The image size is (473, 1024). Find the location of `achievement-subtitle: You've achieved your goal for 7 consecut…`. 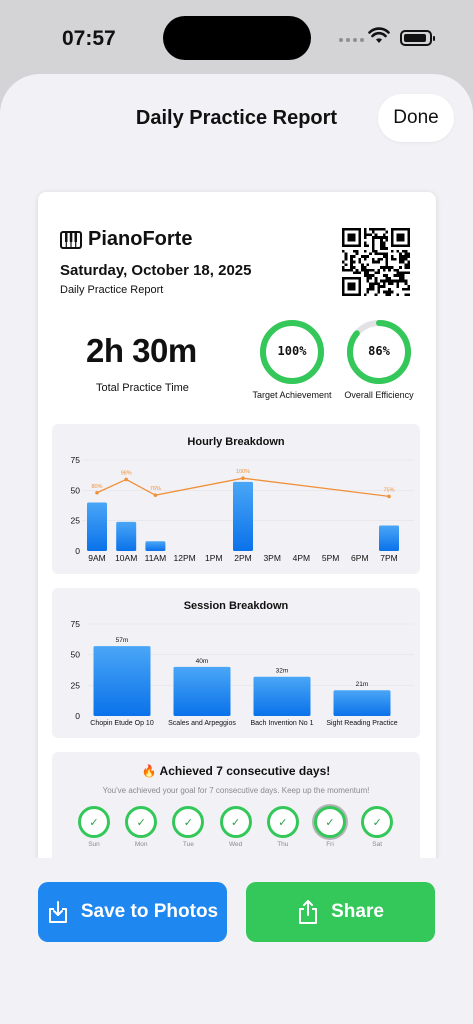

achievement-subtitle: You've achieved your goal for 7 consecut… is located at coordinates (236, 790).